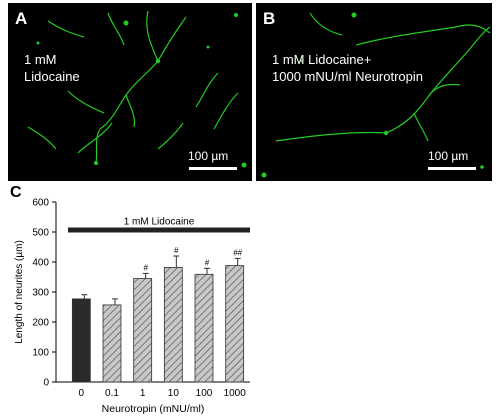  What do you see at coordinates (176, 250) in the screenshot?
I see `significance-marker-10: #` at bounding box center [176, 250].